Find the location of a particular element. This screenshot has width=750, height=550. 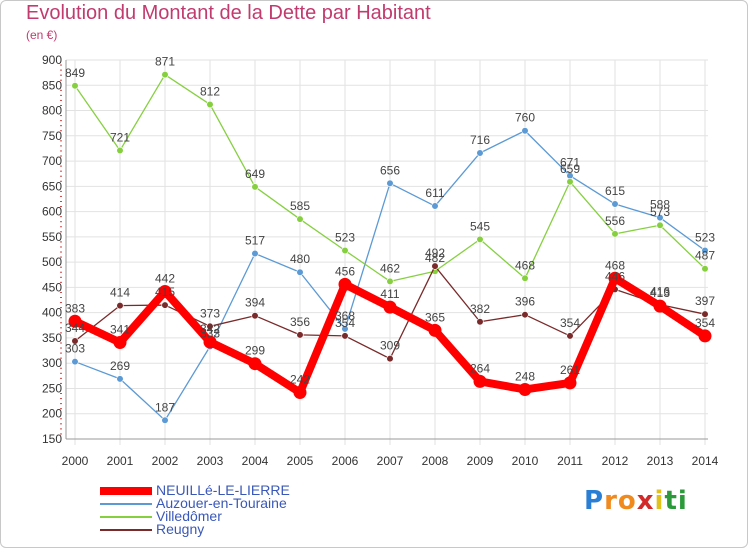

data-label: 849 is located at coordinates (75, 73).